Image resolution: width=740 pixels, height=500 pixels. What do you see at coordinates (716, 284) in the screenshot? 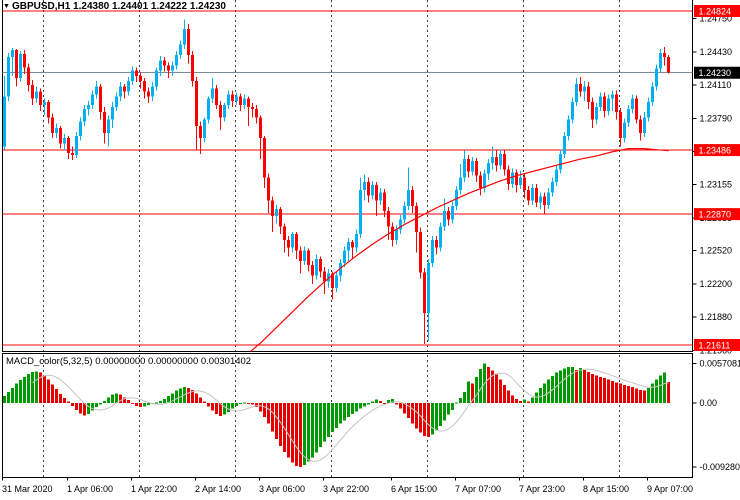
I see `price-tick-label: 1.22200` at bounding box center [716, 284].